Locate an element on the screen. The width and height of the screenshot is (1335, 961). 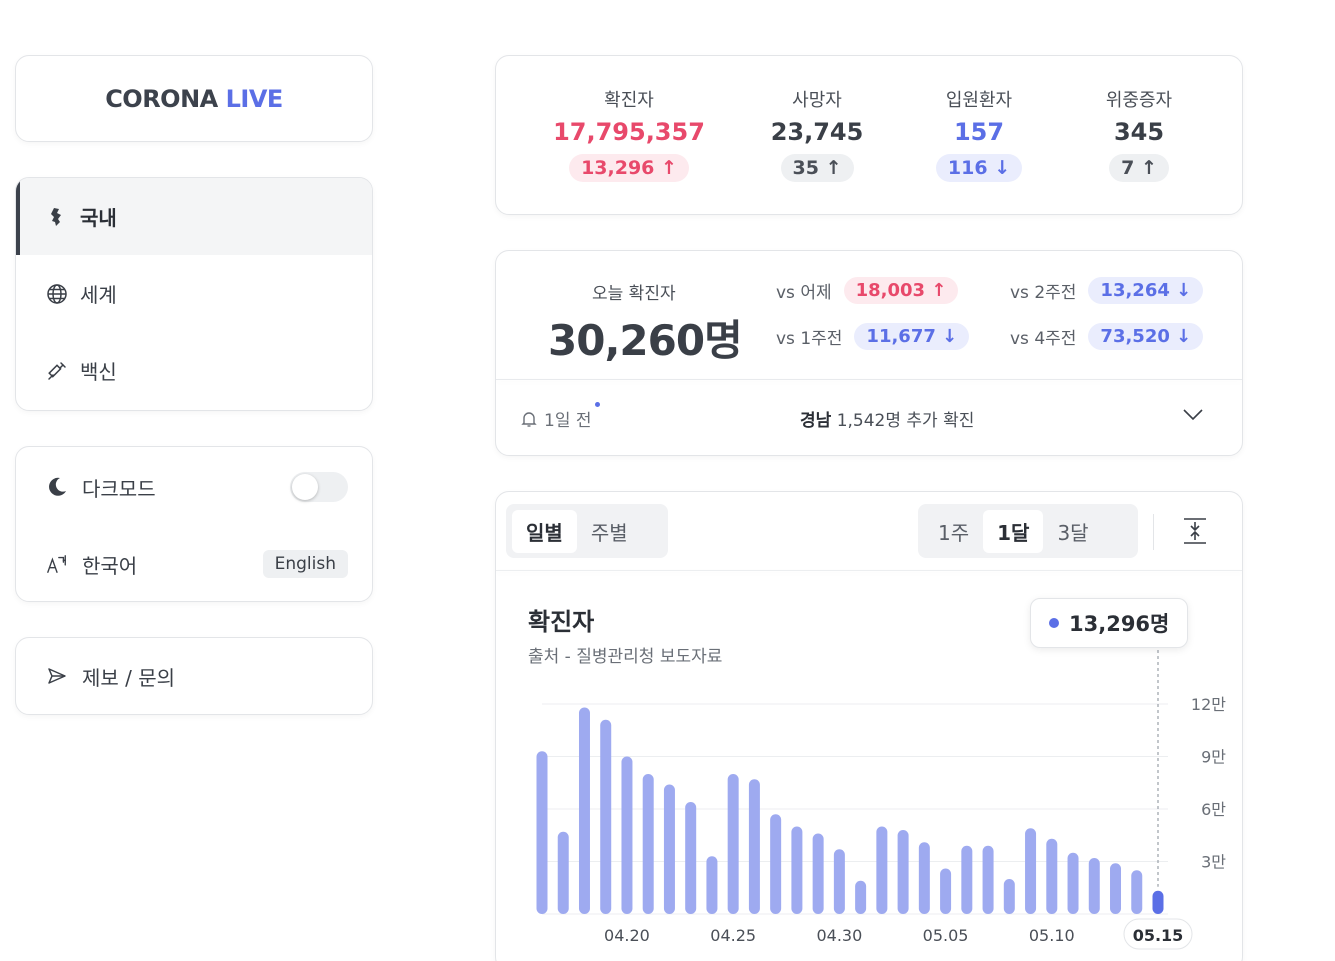
english-button: English is located at coordinates (305, 564).